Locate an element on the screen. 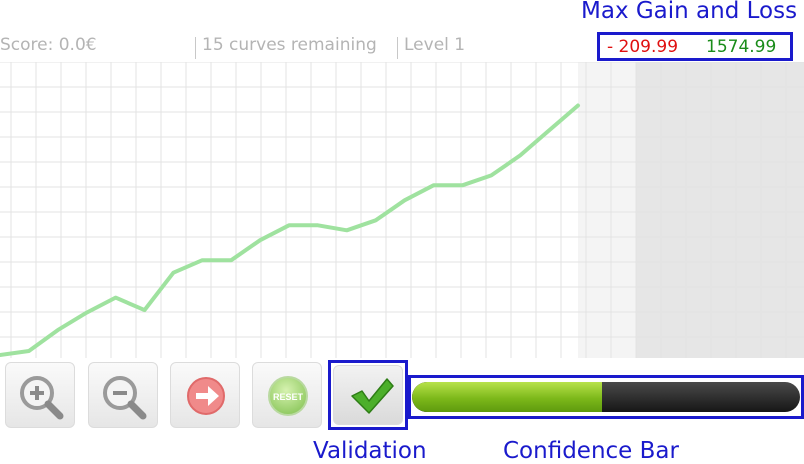 The height and width of the screenshot is (464, 804). confidence-highlight is located at coordinates (606, 397).